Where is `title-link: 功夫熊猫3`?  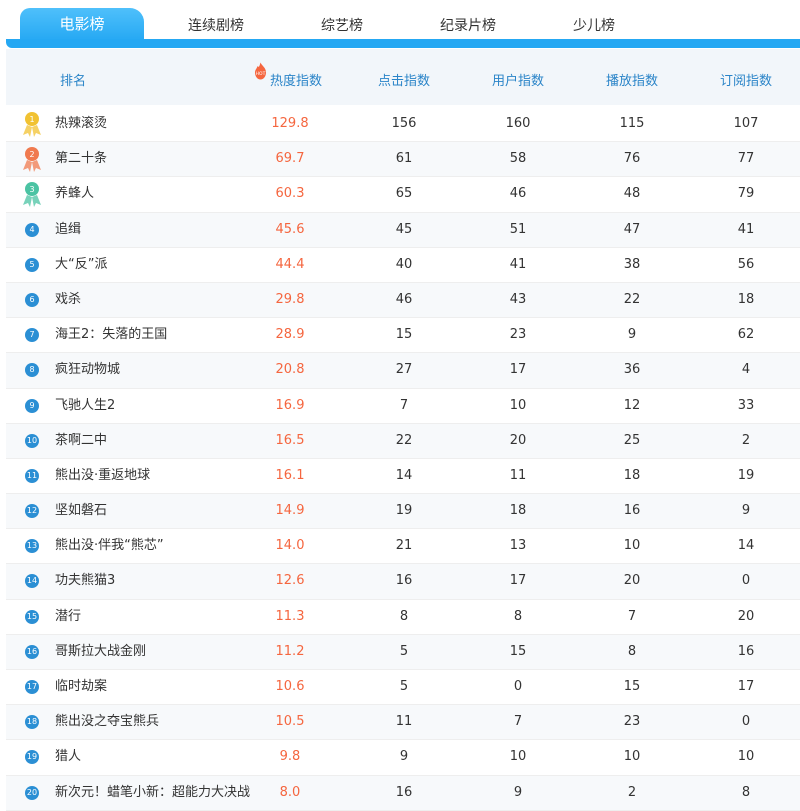 title-link: 功夫熊猫3 is located at coordinates (85, 581).